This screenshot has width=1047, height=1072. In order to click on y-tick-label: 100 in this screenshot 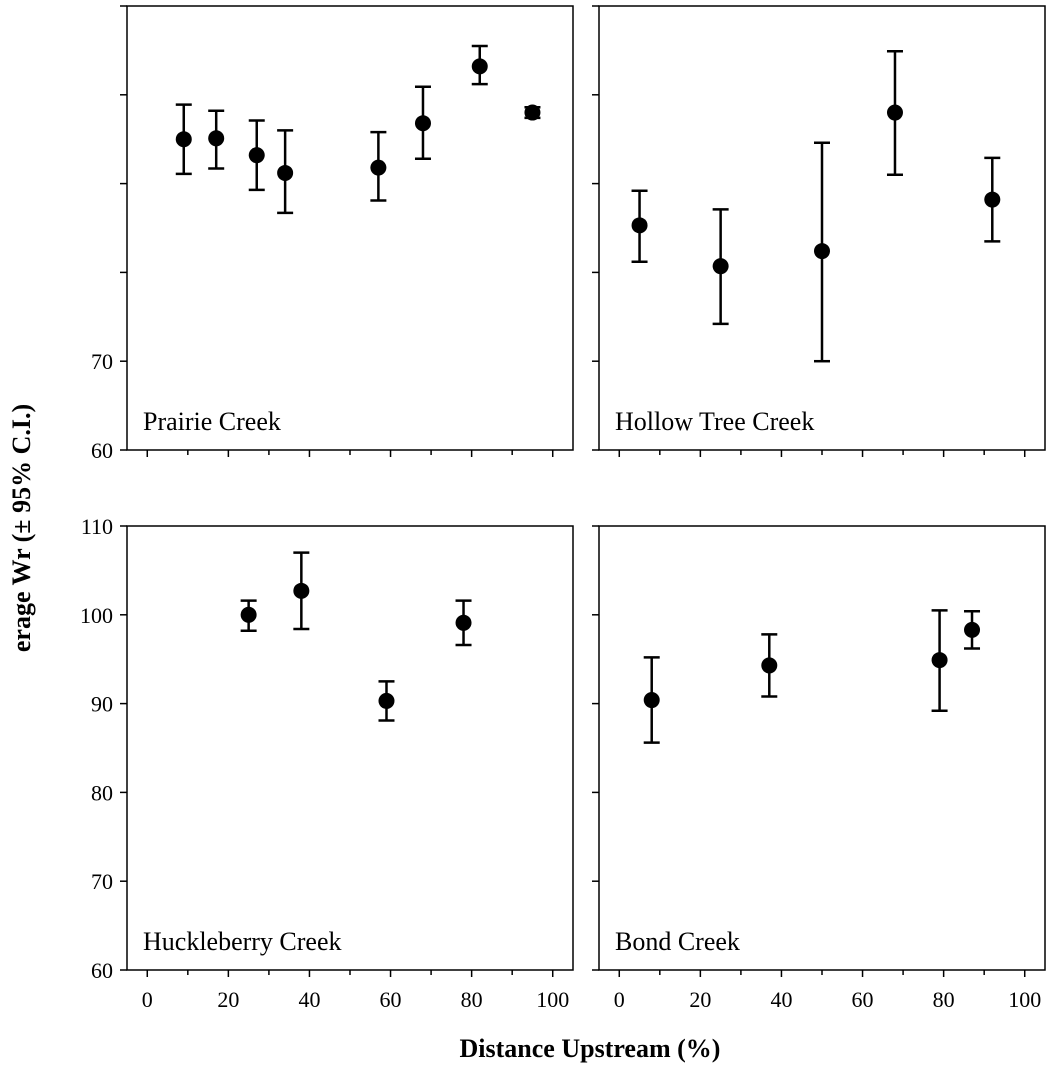, I will do `click(96, 615)`.